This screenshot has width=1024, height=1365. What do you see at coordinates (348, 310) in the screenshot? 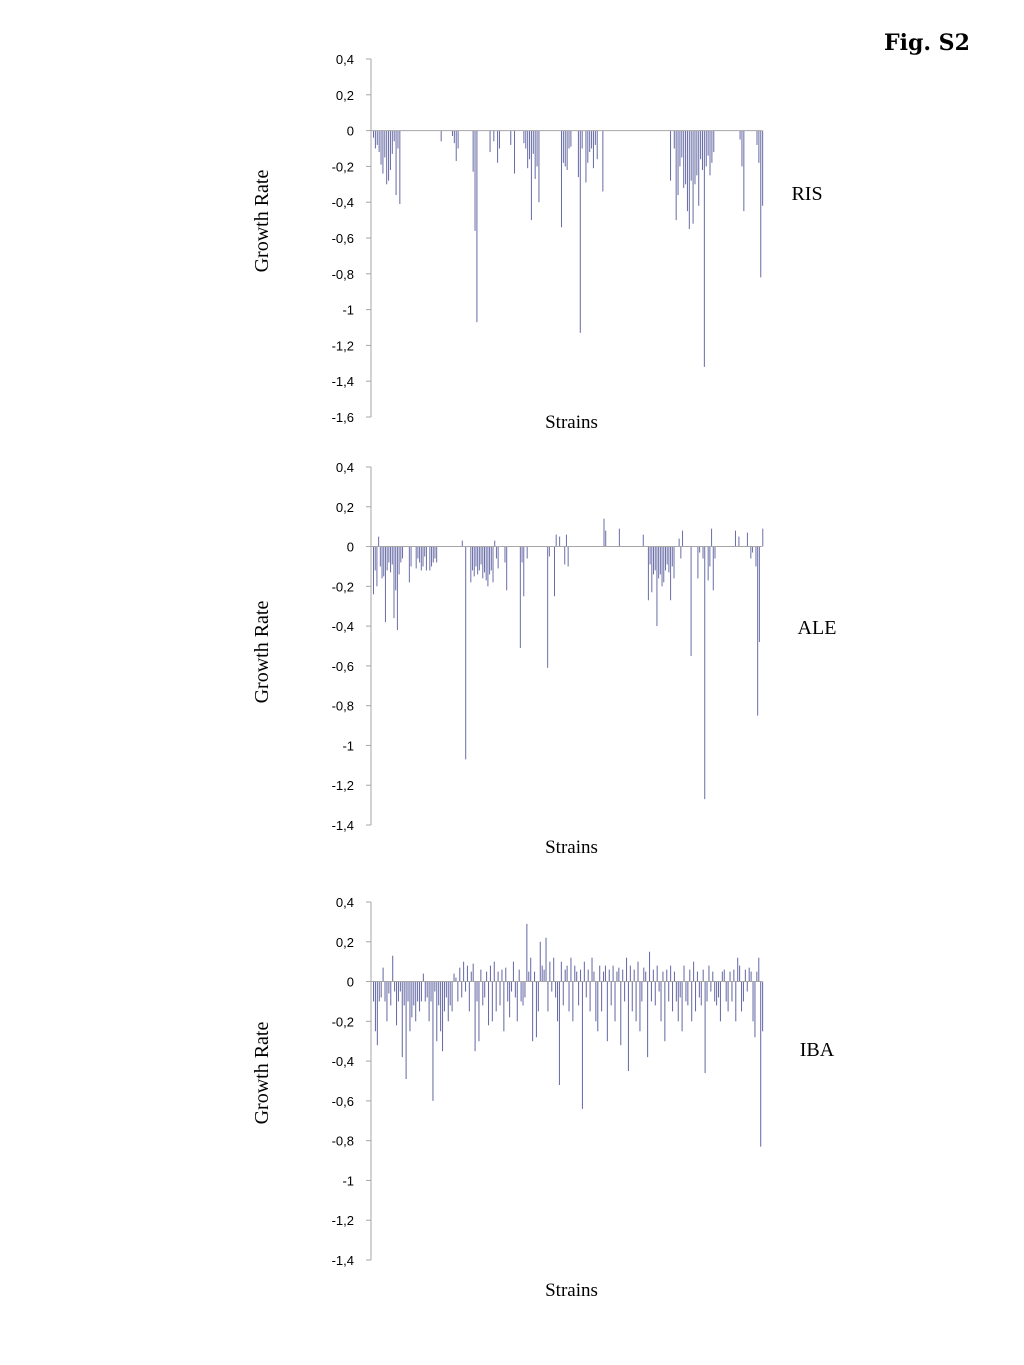
I see `y-tick-label: -1` at bounding box center [348, 310].